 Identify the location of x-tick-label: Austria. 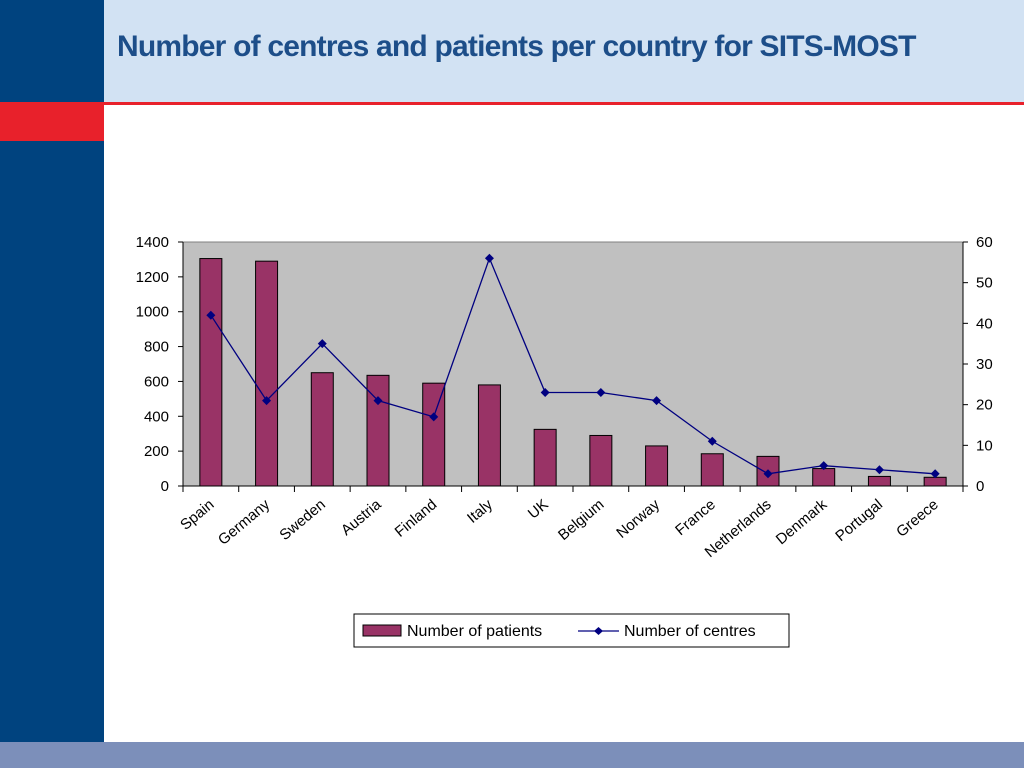
(361, 517).